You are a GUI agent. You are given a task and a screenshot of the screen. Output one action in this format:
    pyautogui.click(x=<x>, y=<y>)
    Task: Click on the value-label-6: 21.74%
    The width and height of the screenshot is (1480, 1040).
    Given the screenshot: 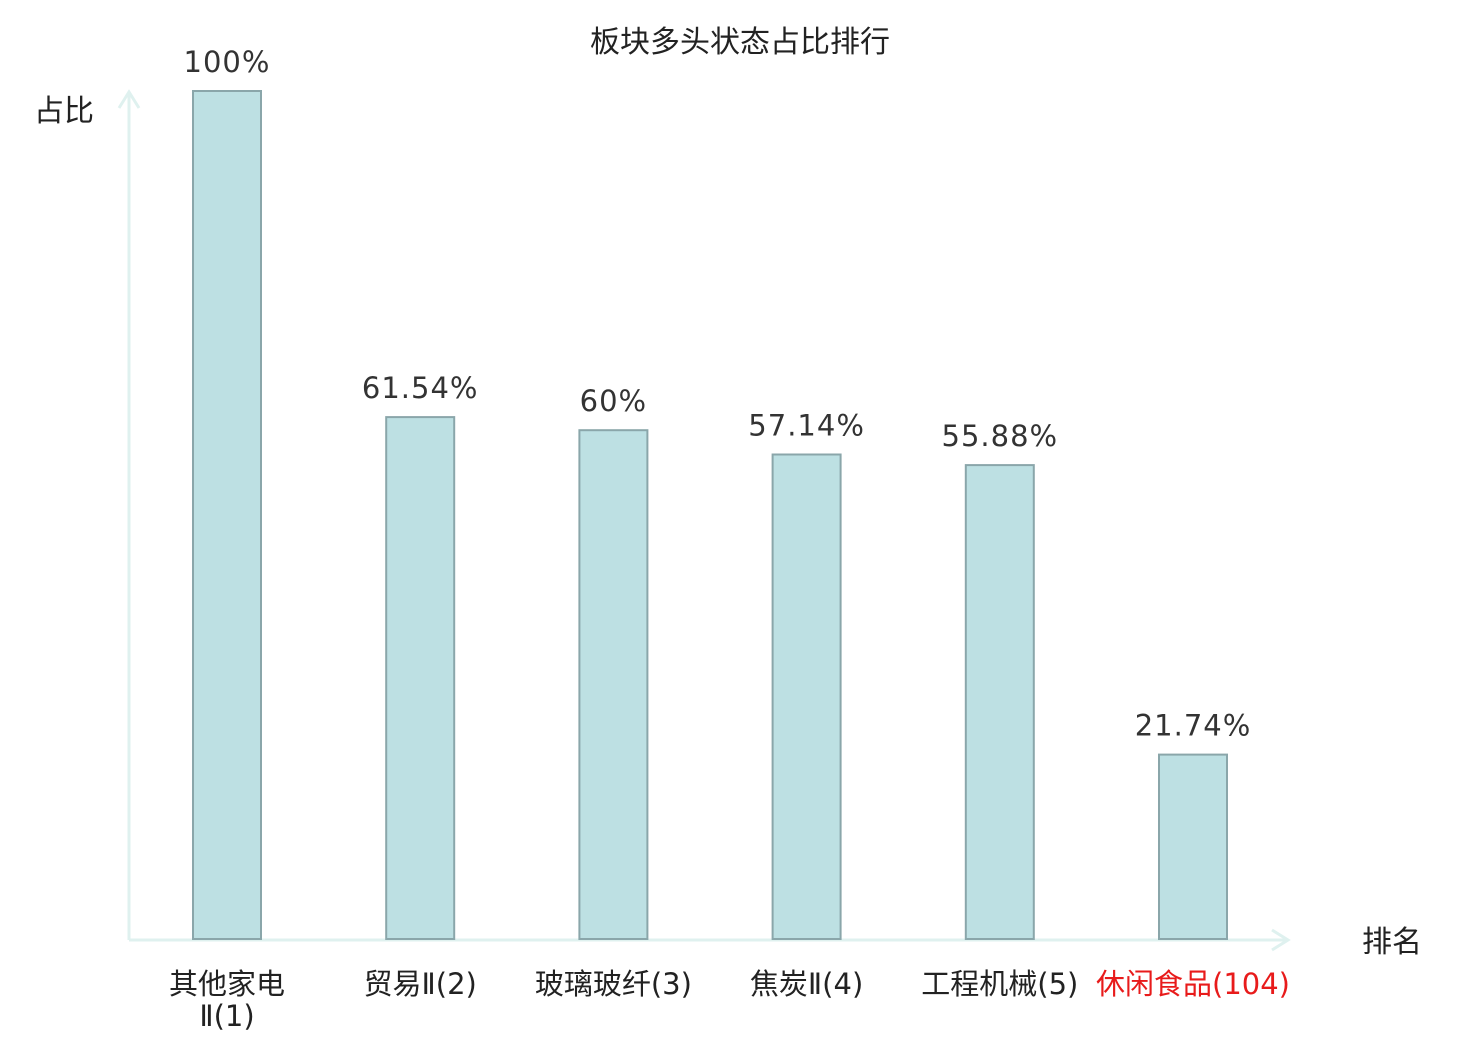 What is the action you would take?
    pyautogui.click(x=1193, y=726)
    